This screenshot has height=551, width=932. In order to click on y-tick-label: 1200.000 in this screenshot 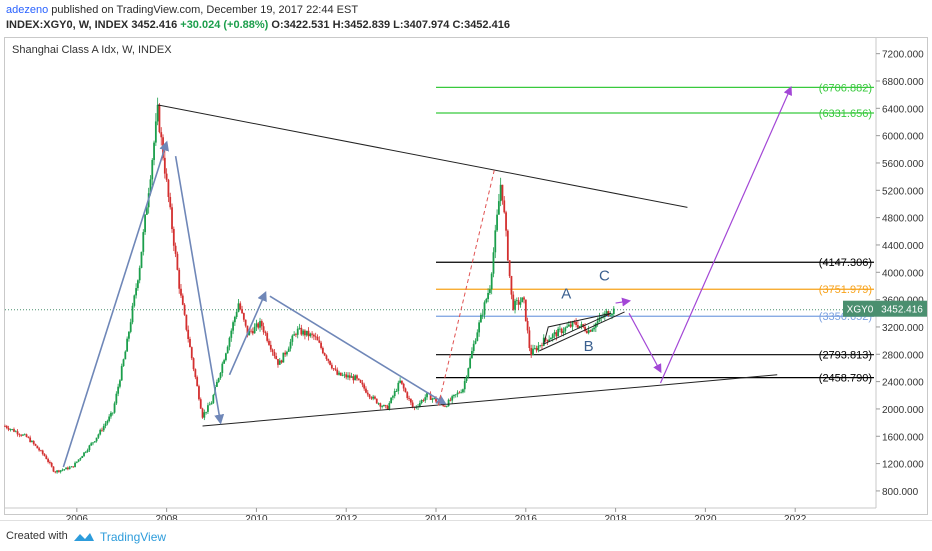, I will do `click(903, 465)`.